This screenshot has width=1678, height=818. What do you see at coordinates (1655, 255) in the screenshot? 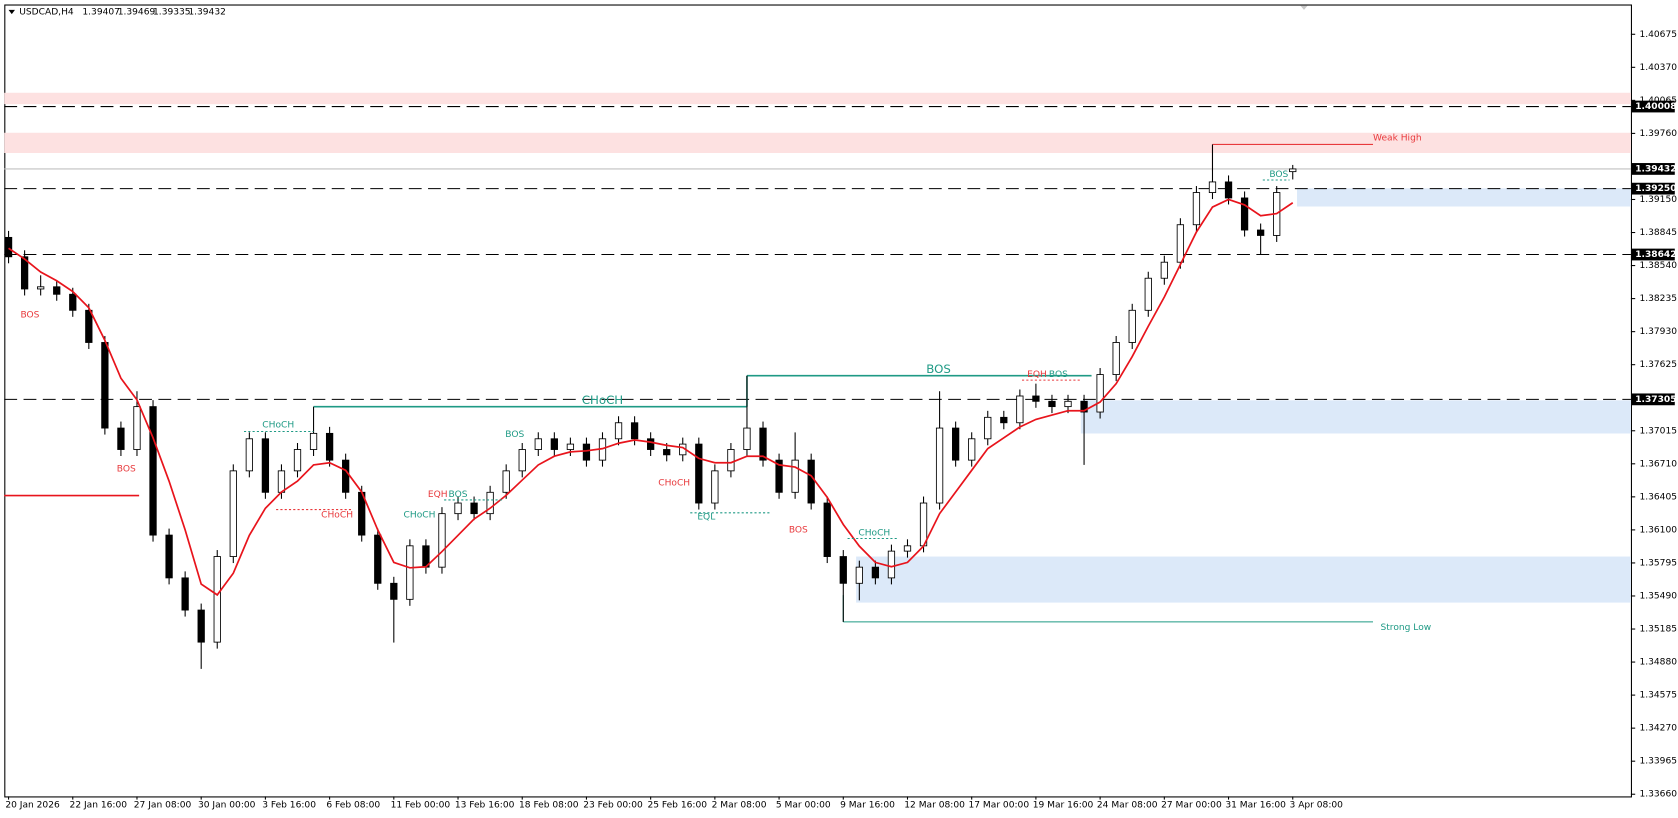
I see `price-label: 1.38642` at bounding box center [1655, 255].